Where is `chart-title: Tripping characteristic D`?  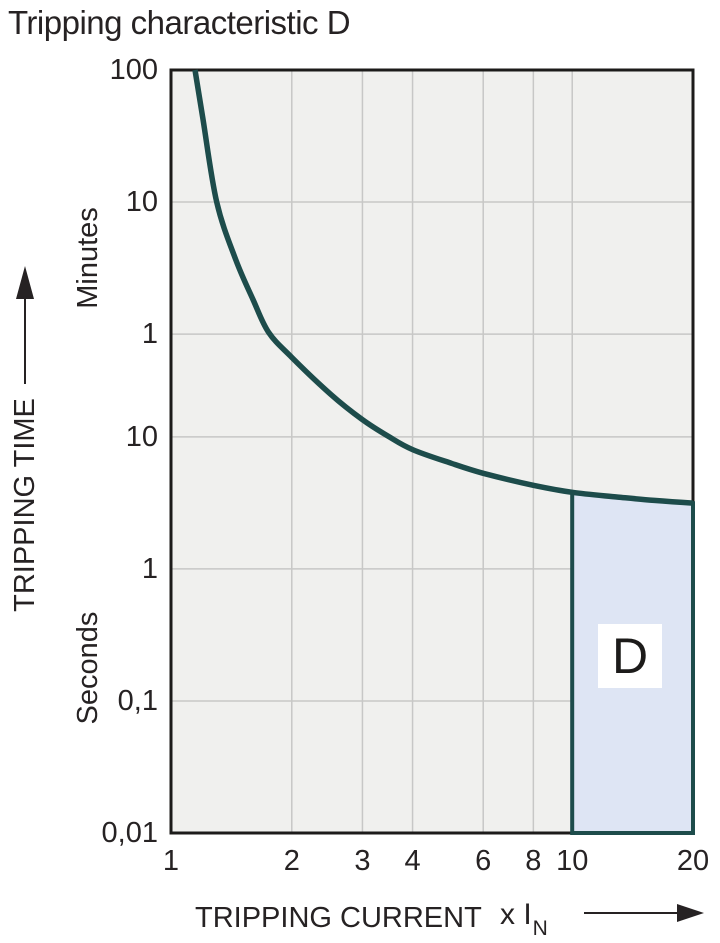
chart-title: Tripping characteristic D is located at coordinates (179, 22).